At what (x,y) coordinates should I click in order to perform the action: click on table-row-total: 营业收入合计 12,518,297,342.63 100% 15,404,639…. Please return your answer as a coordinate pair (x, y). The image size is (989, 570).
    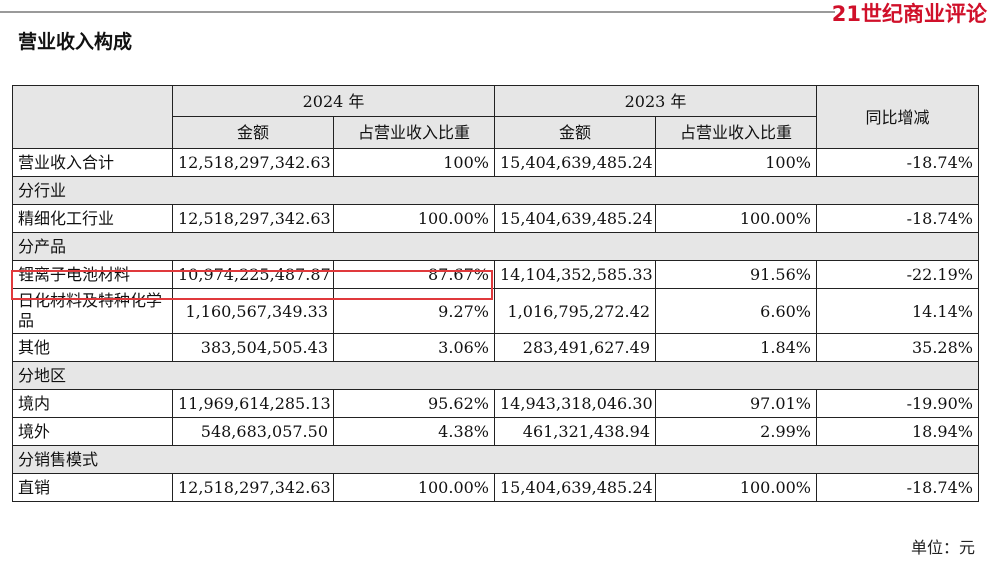
    Looking at the image, I should click on (495, 162).